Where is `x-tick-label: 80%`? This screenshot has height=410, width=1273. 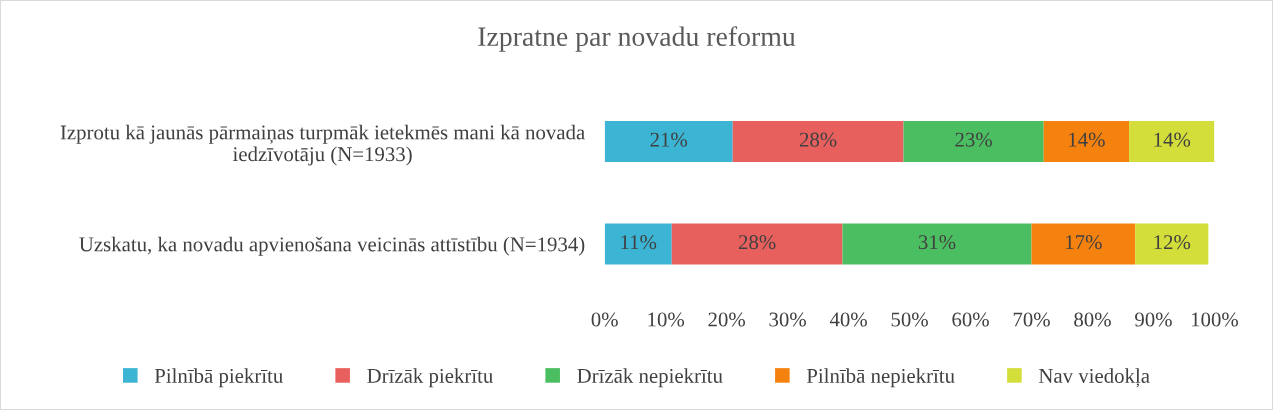 x-tick-label: 80% is located at coordinates (1092, 319).